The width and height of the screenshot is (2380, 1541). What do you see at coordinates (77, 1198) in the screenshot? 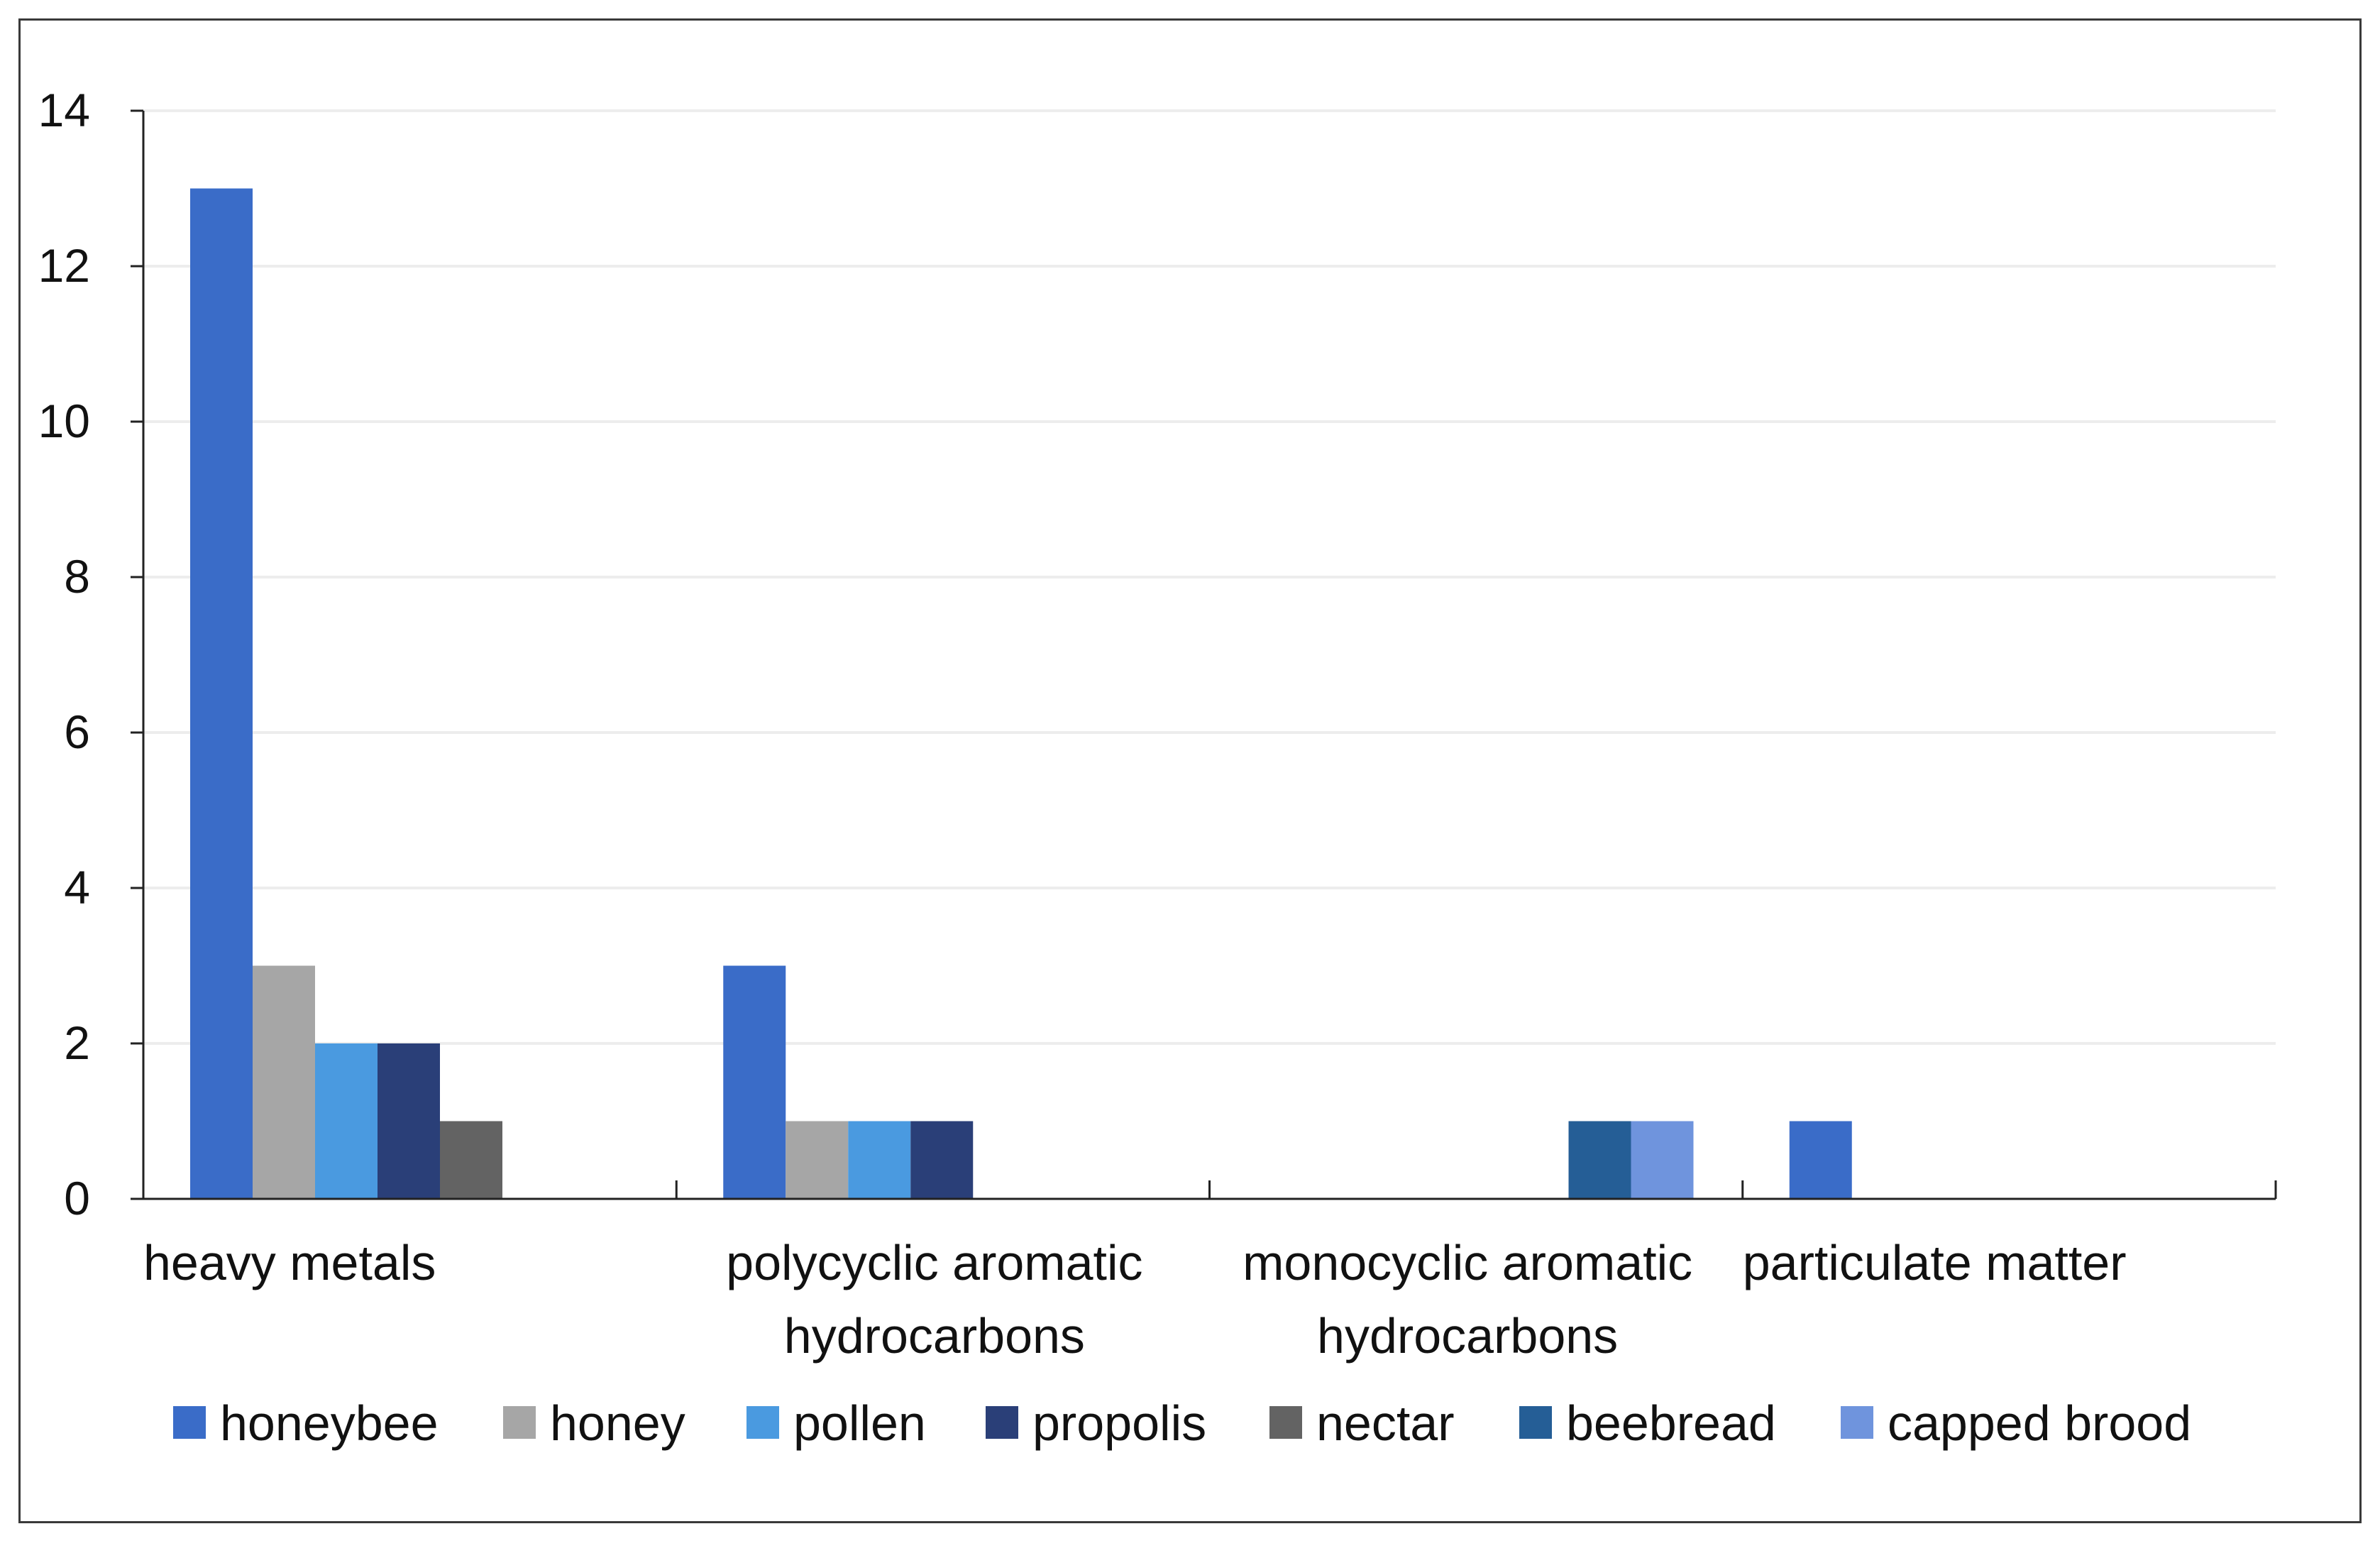
I see `y-tick-label: 0` at bounding box center [77, 1198].